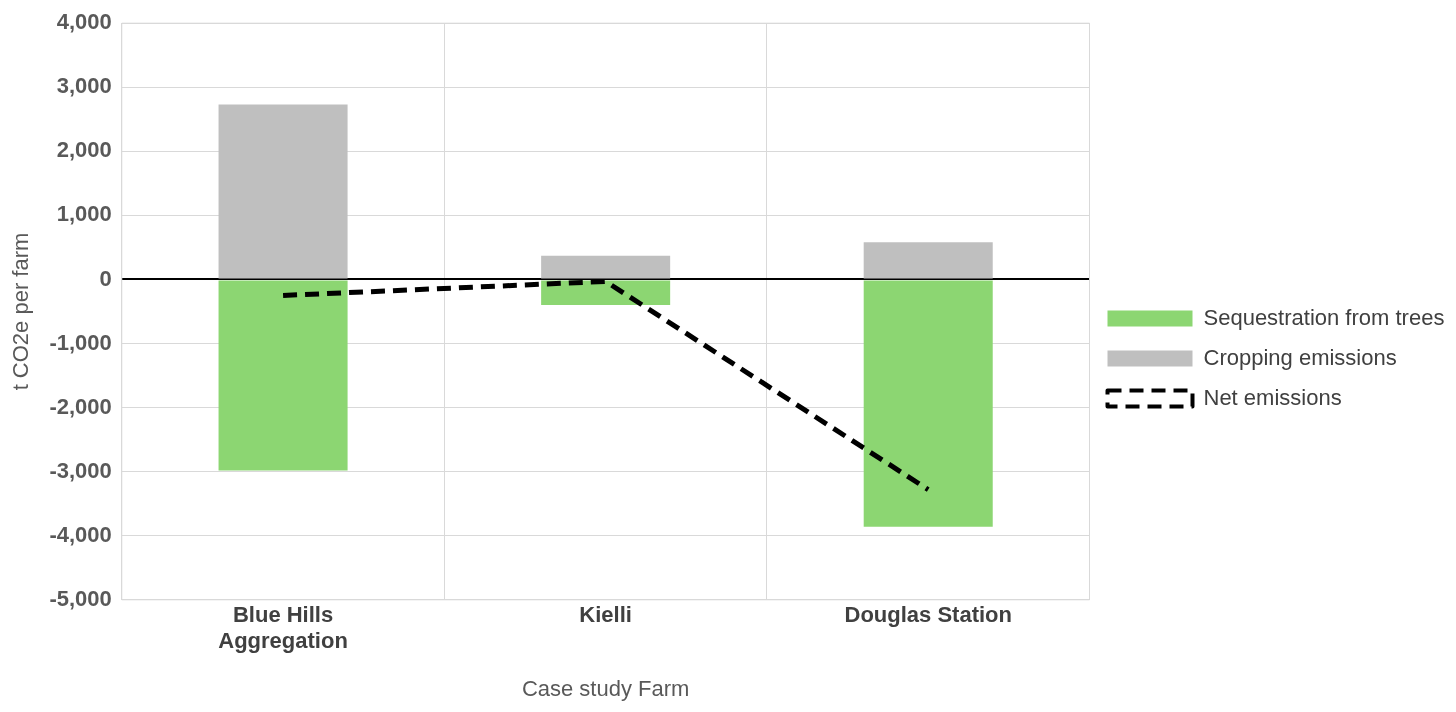 Image resolution: width=1456 pixels, height=712 pixels. What do you see at coordinates (283, 628) in the screenshot?
I see `x-tick-label: Blue Hills Aggregation` at bounding box center [283, 628].